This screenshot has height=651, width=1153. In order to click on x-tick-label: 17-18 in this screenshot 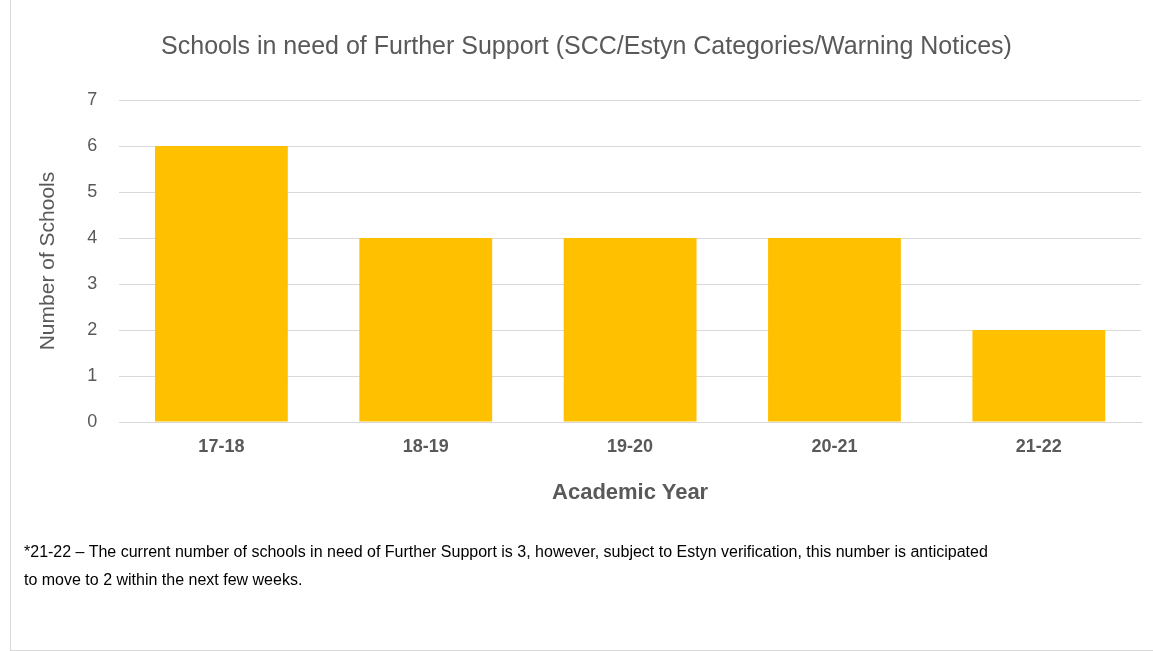, I will do `click(221, 445)`.